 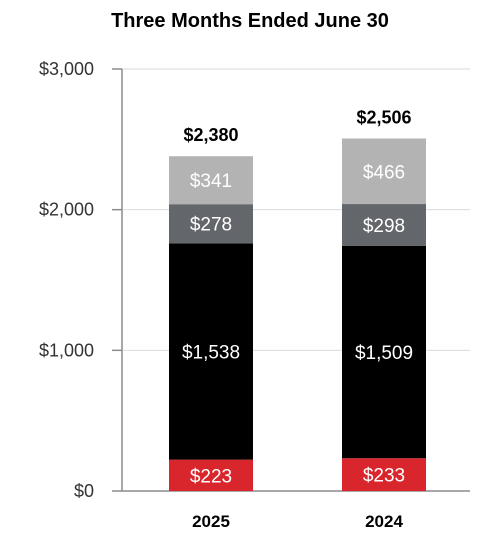 I want to click on y-tick-label: $2,000, so click(x=66, y=210).